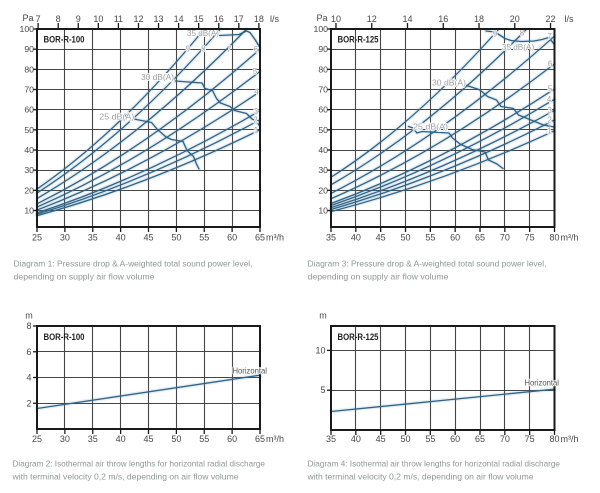 The height and width of the screenshot is (493, 600). What do you see at coordinates (159, 19) in the screenshot?
I see `svg-text: 13` at bounding box center [159, 19].